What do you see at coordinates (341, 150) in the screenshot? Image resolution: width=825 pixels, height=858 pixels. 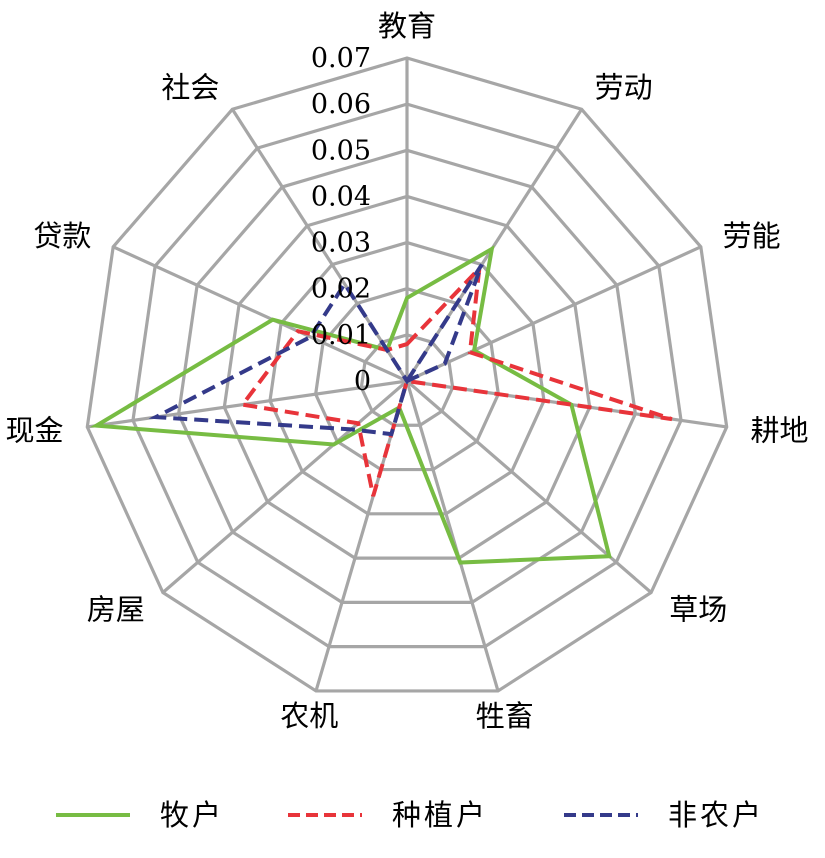 I see `tick-label: 0.05` at bounding box center [341, 150].